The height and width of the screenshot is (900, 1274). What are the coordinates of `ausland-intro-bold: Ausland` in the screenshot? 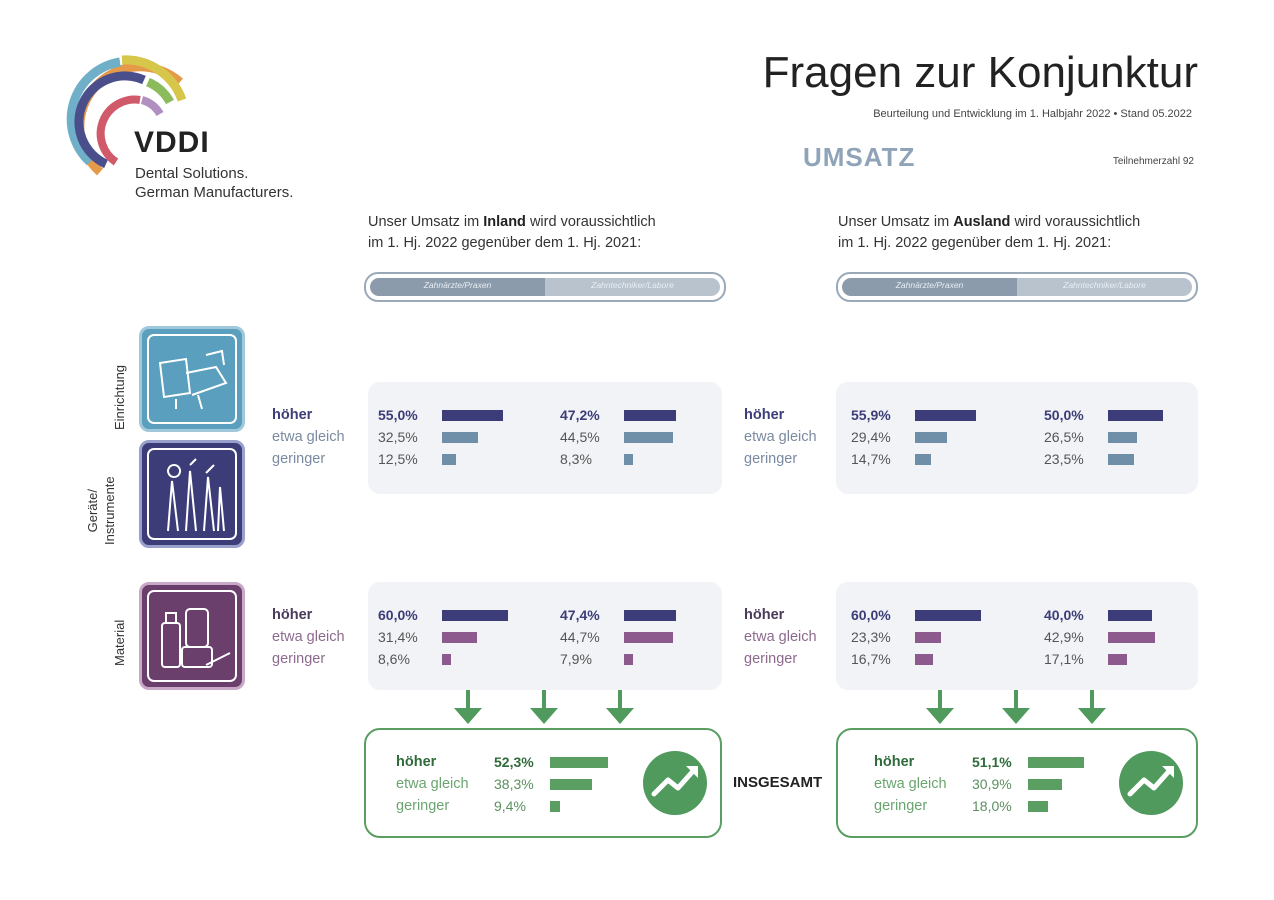 It's located at (982, 222).